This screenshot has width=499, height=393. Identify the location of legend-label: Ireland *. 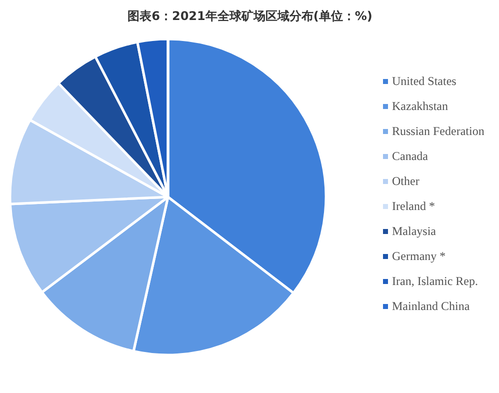
(413, 206).